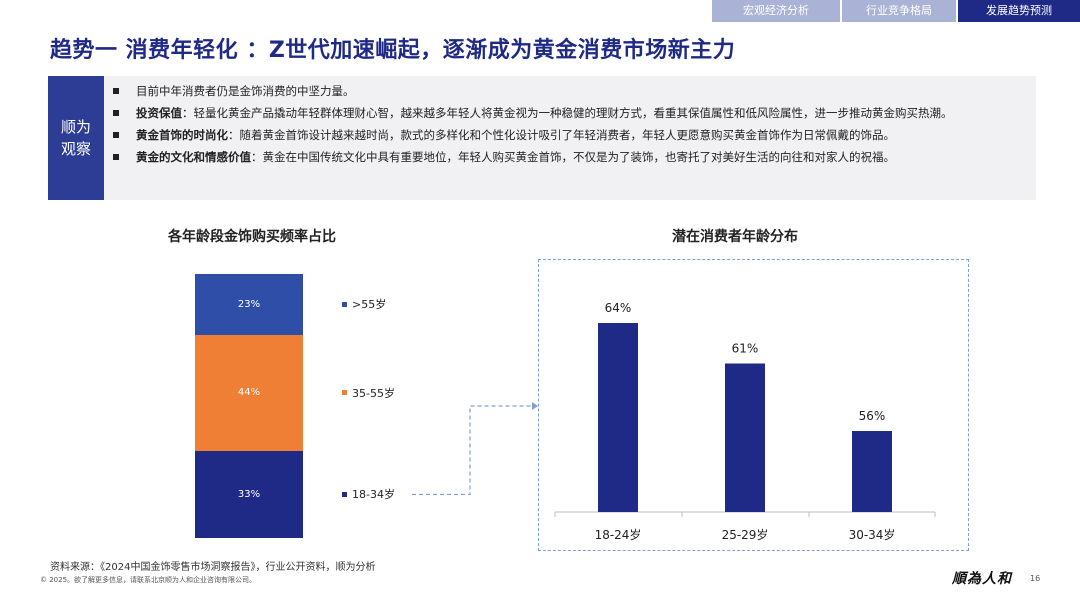  I want to click on source-note: 资料来源：《2024中国金饰零售市场洞察报告》，行业公开资料，顺为分析, so click(213, 567).